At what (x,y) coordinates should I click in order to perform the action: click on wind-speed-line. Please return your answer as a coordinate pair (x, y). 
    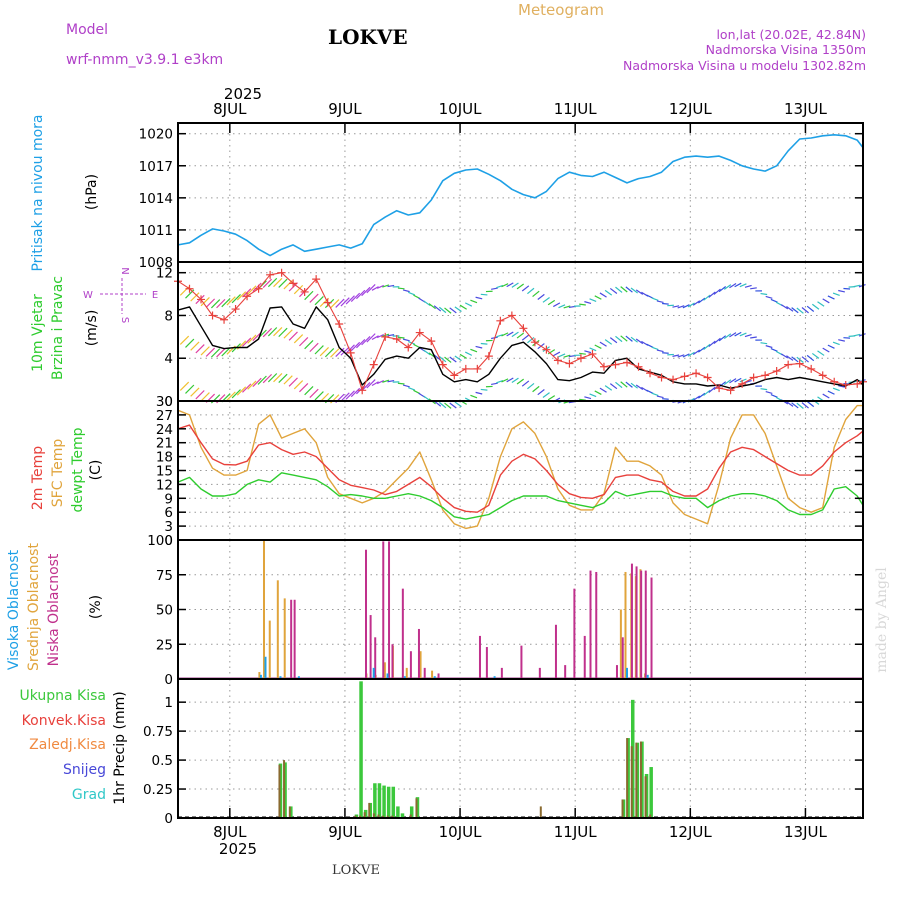
    Looking at the image, I should click on (520, 347).